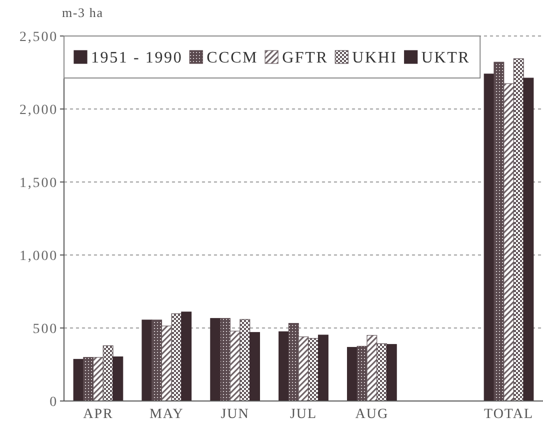 The height and width of the screenshot is (428, 543). What do you see at coordinates (304, 414) in the screenshot?
I see `x-tick-label: JUL` at bounding box center [304, 414].